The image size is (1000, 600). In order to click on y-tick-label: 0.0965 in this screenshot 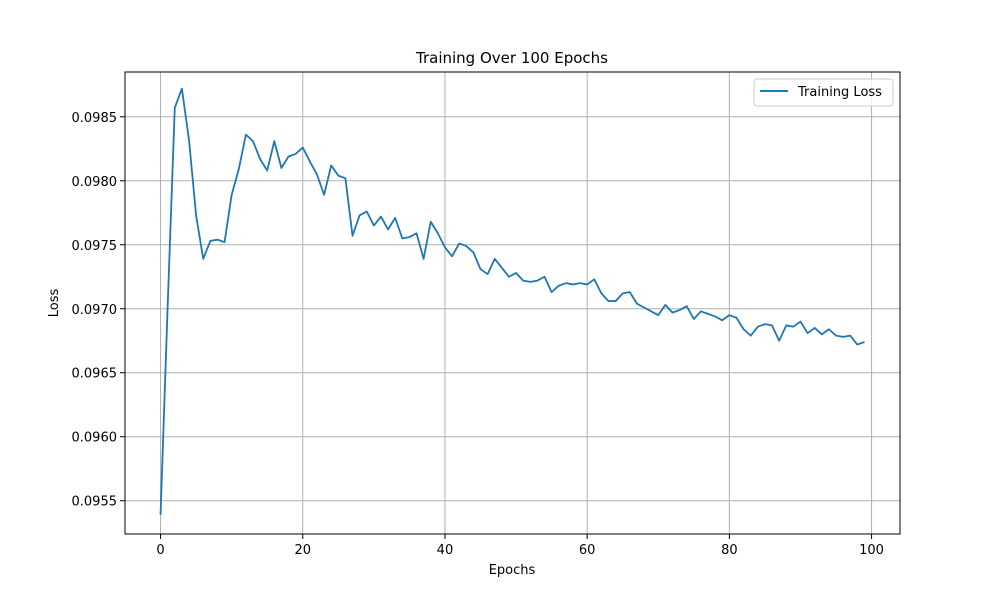, I will do `click(95, 374)`.